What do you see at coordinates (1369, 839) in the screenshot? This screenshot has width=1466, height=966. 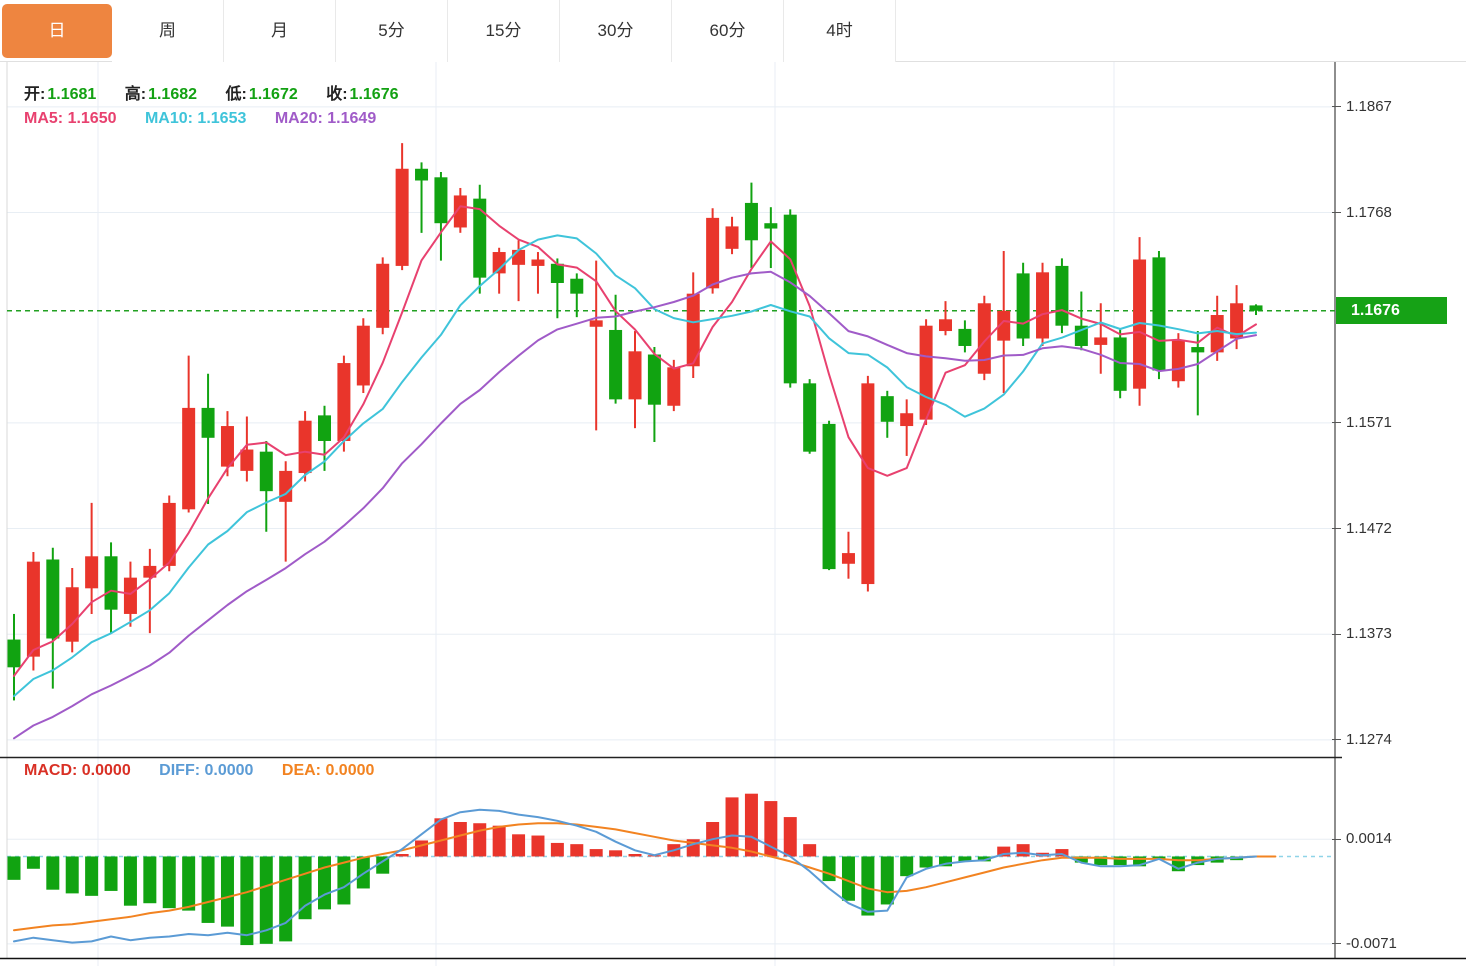 I see `macd-axis-label: 0.0014` at bounding box center [1369, 839].